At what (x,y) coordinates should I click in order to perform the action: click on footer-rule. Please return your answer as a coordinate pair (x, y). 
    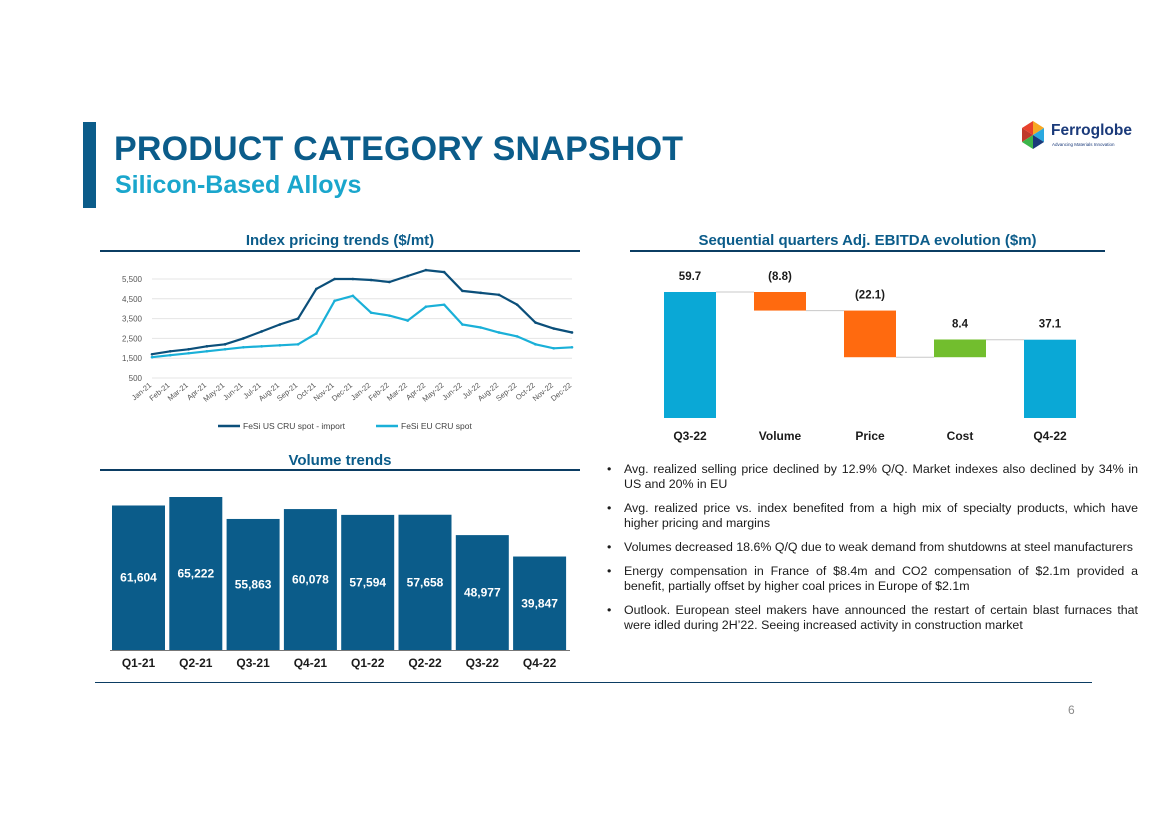
    Looking at the image, I should click on (593, 682).